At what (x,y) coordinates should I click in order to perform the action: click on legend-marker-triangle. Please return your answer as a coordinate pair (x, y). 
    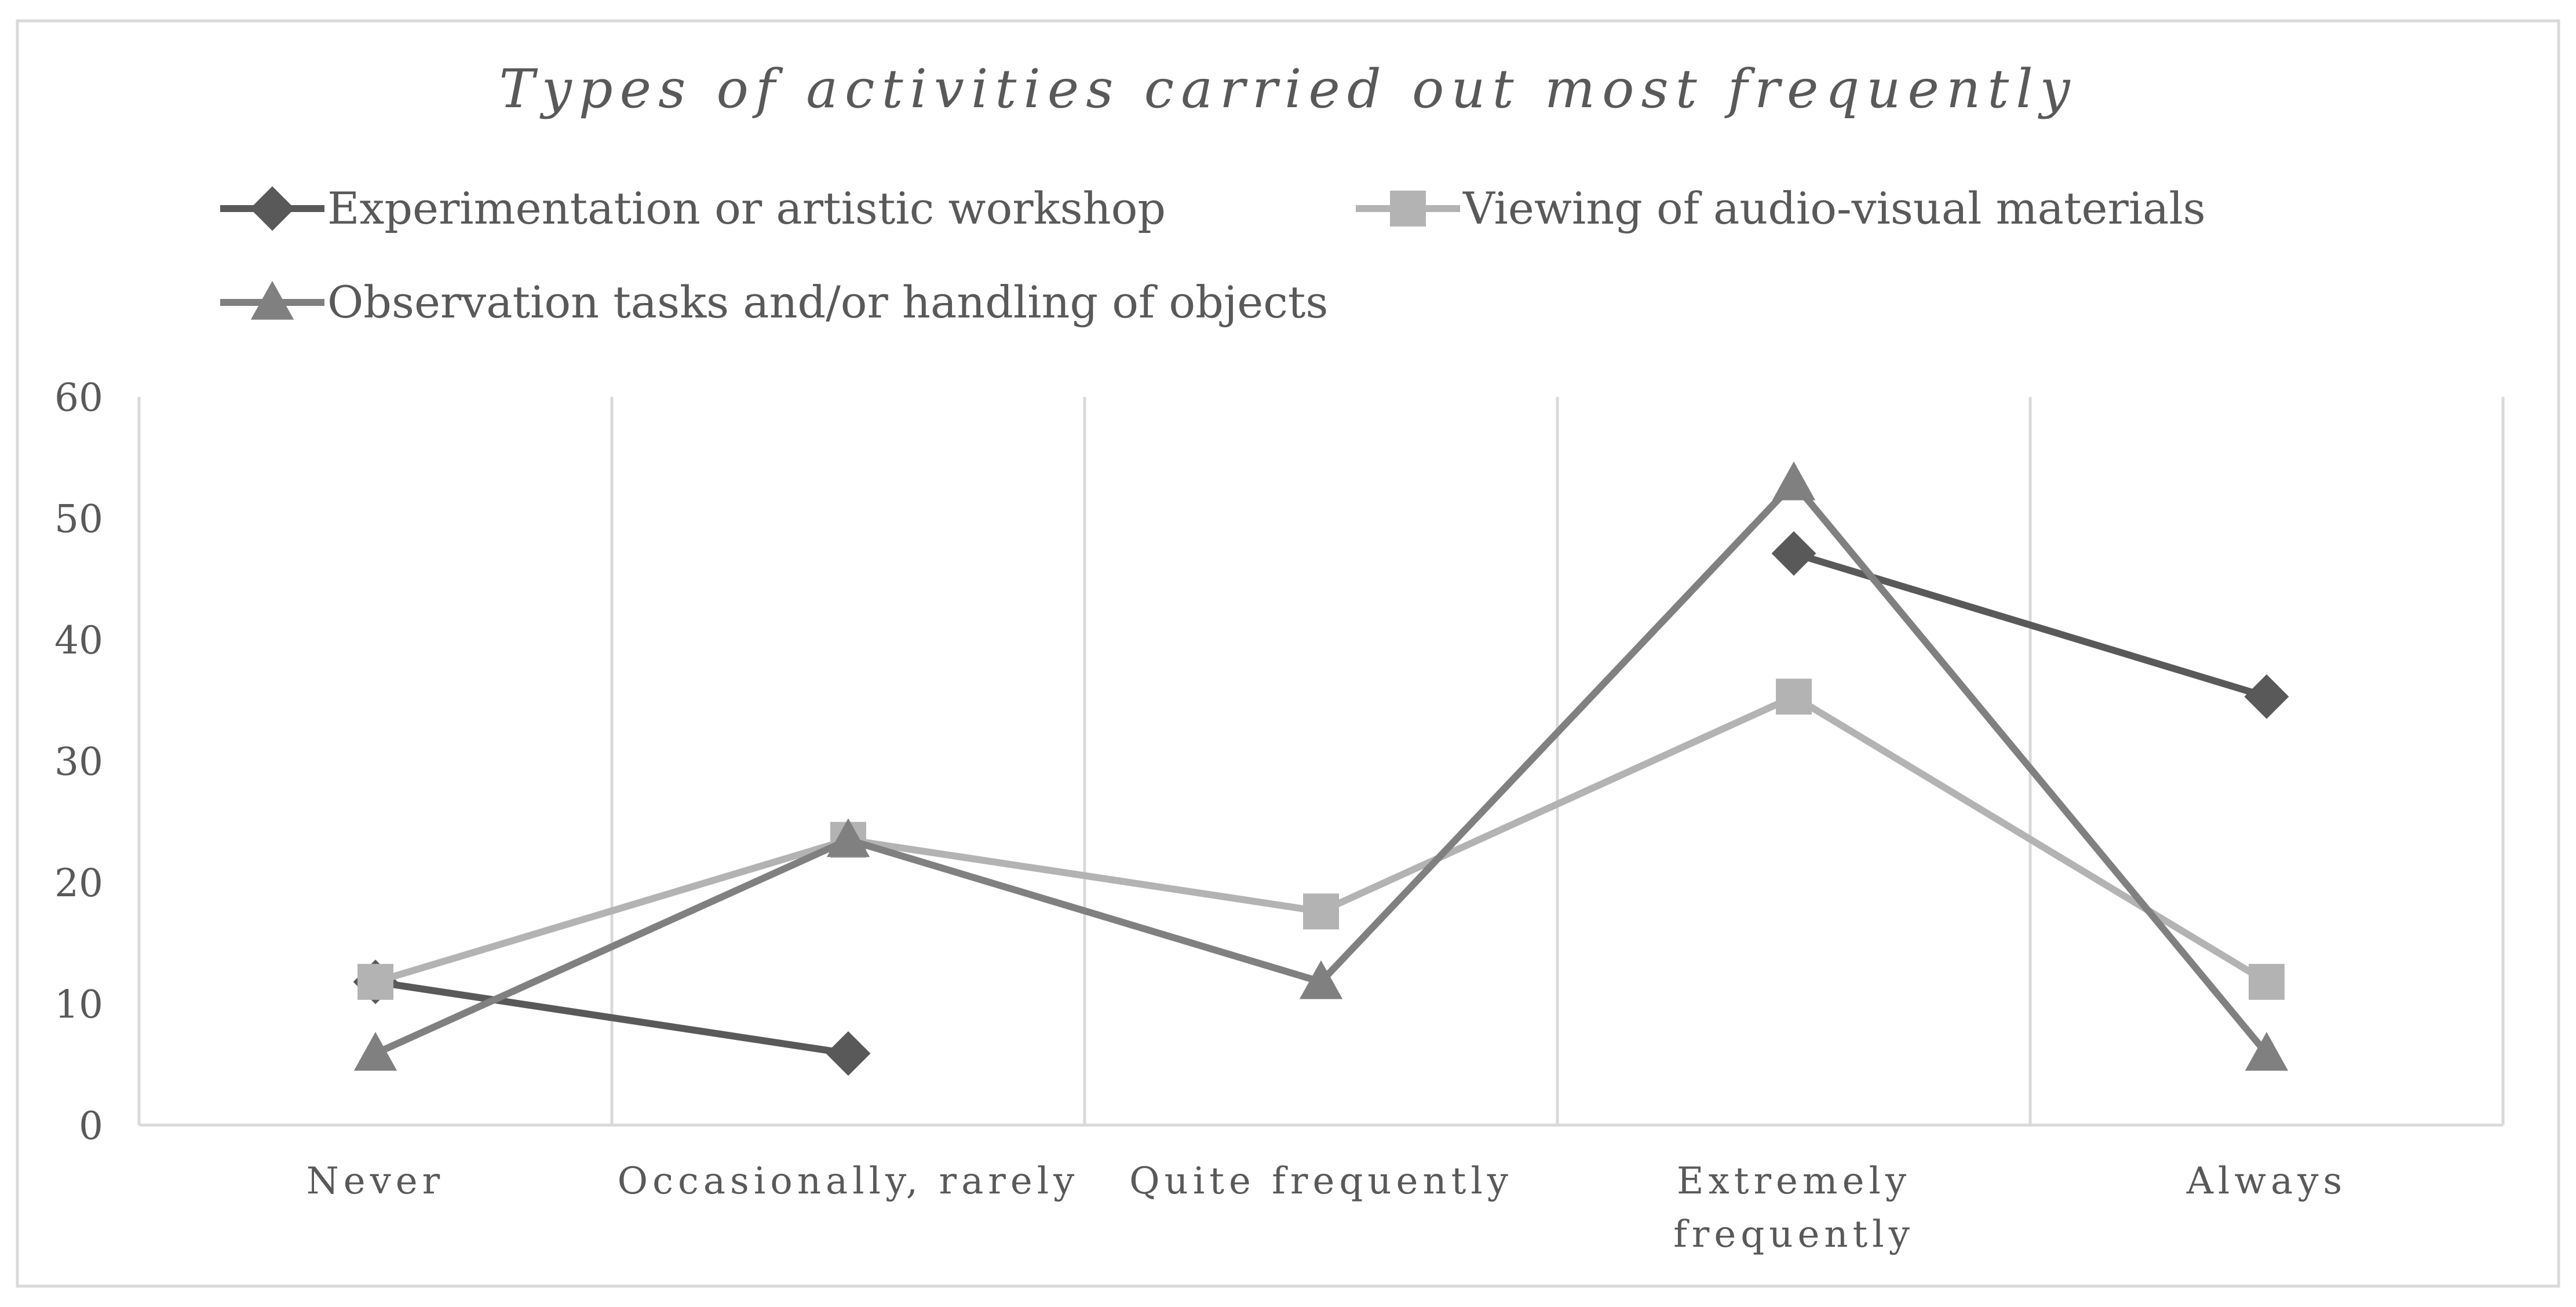
    Looking at the image, I should click on (272, 300).